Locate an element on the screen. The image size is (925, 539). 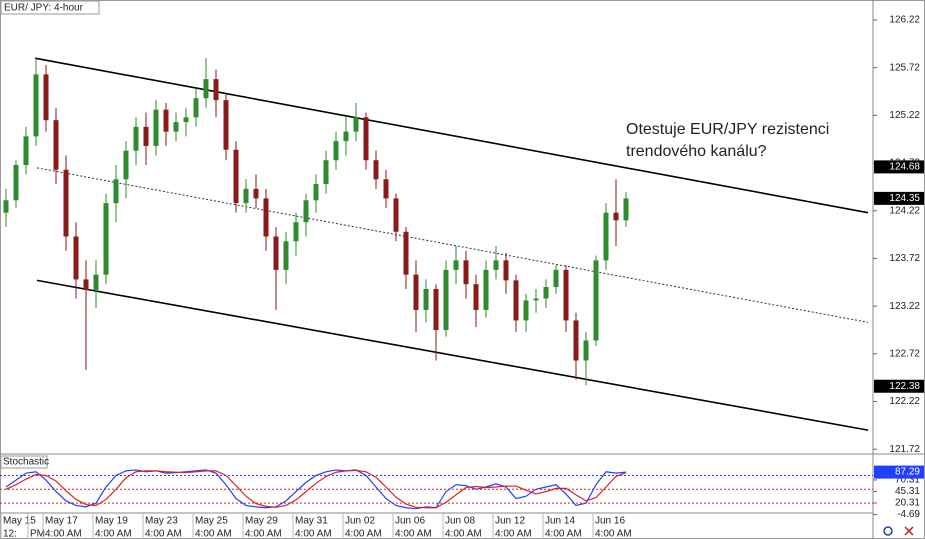
value-marker is located at coordinates (899, 472).